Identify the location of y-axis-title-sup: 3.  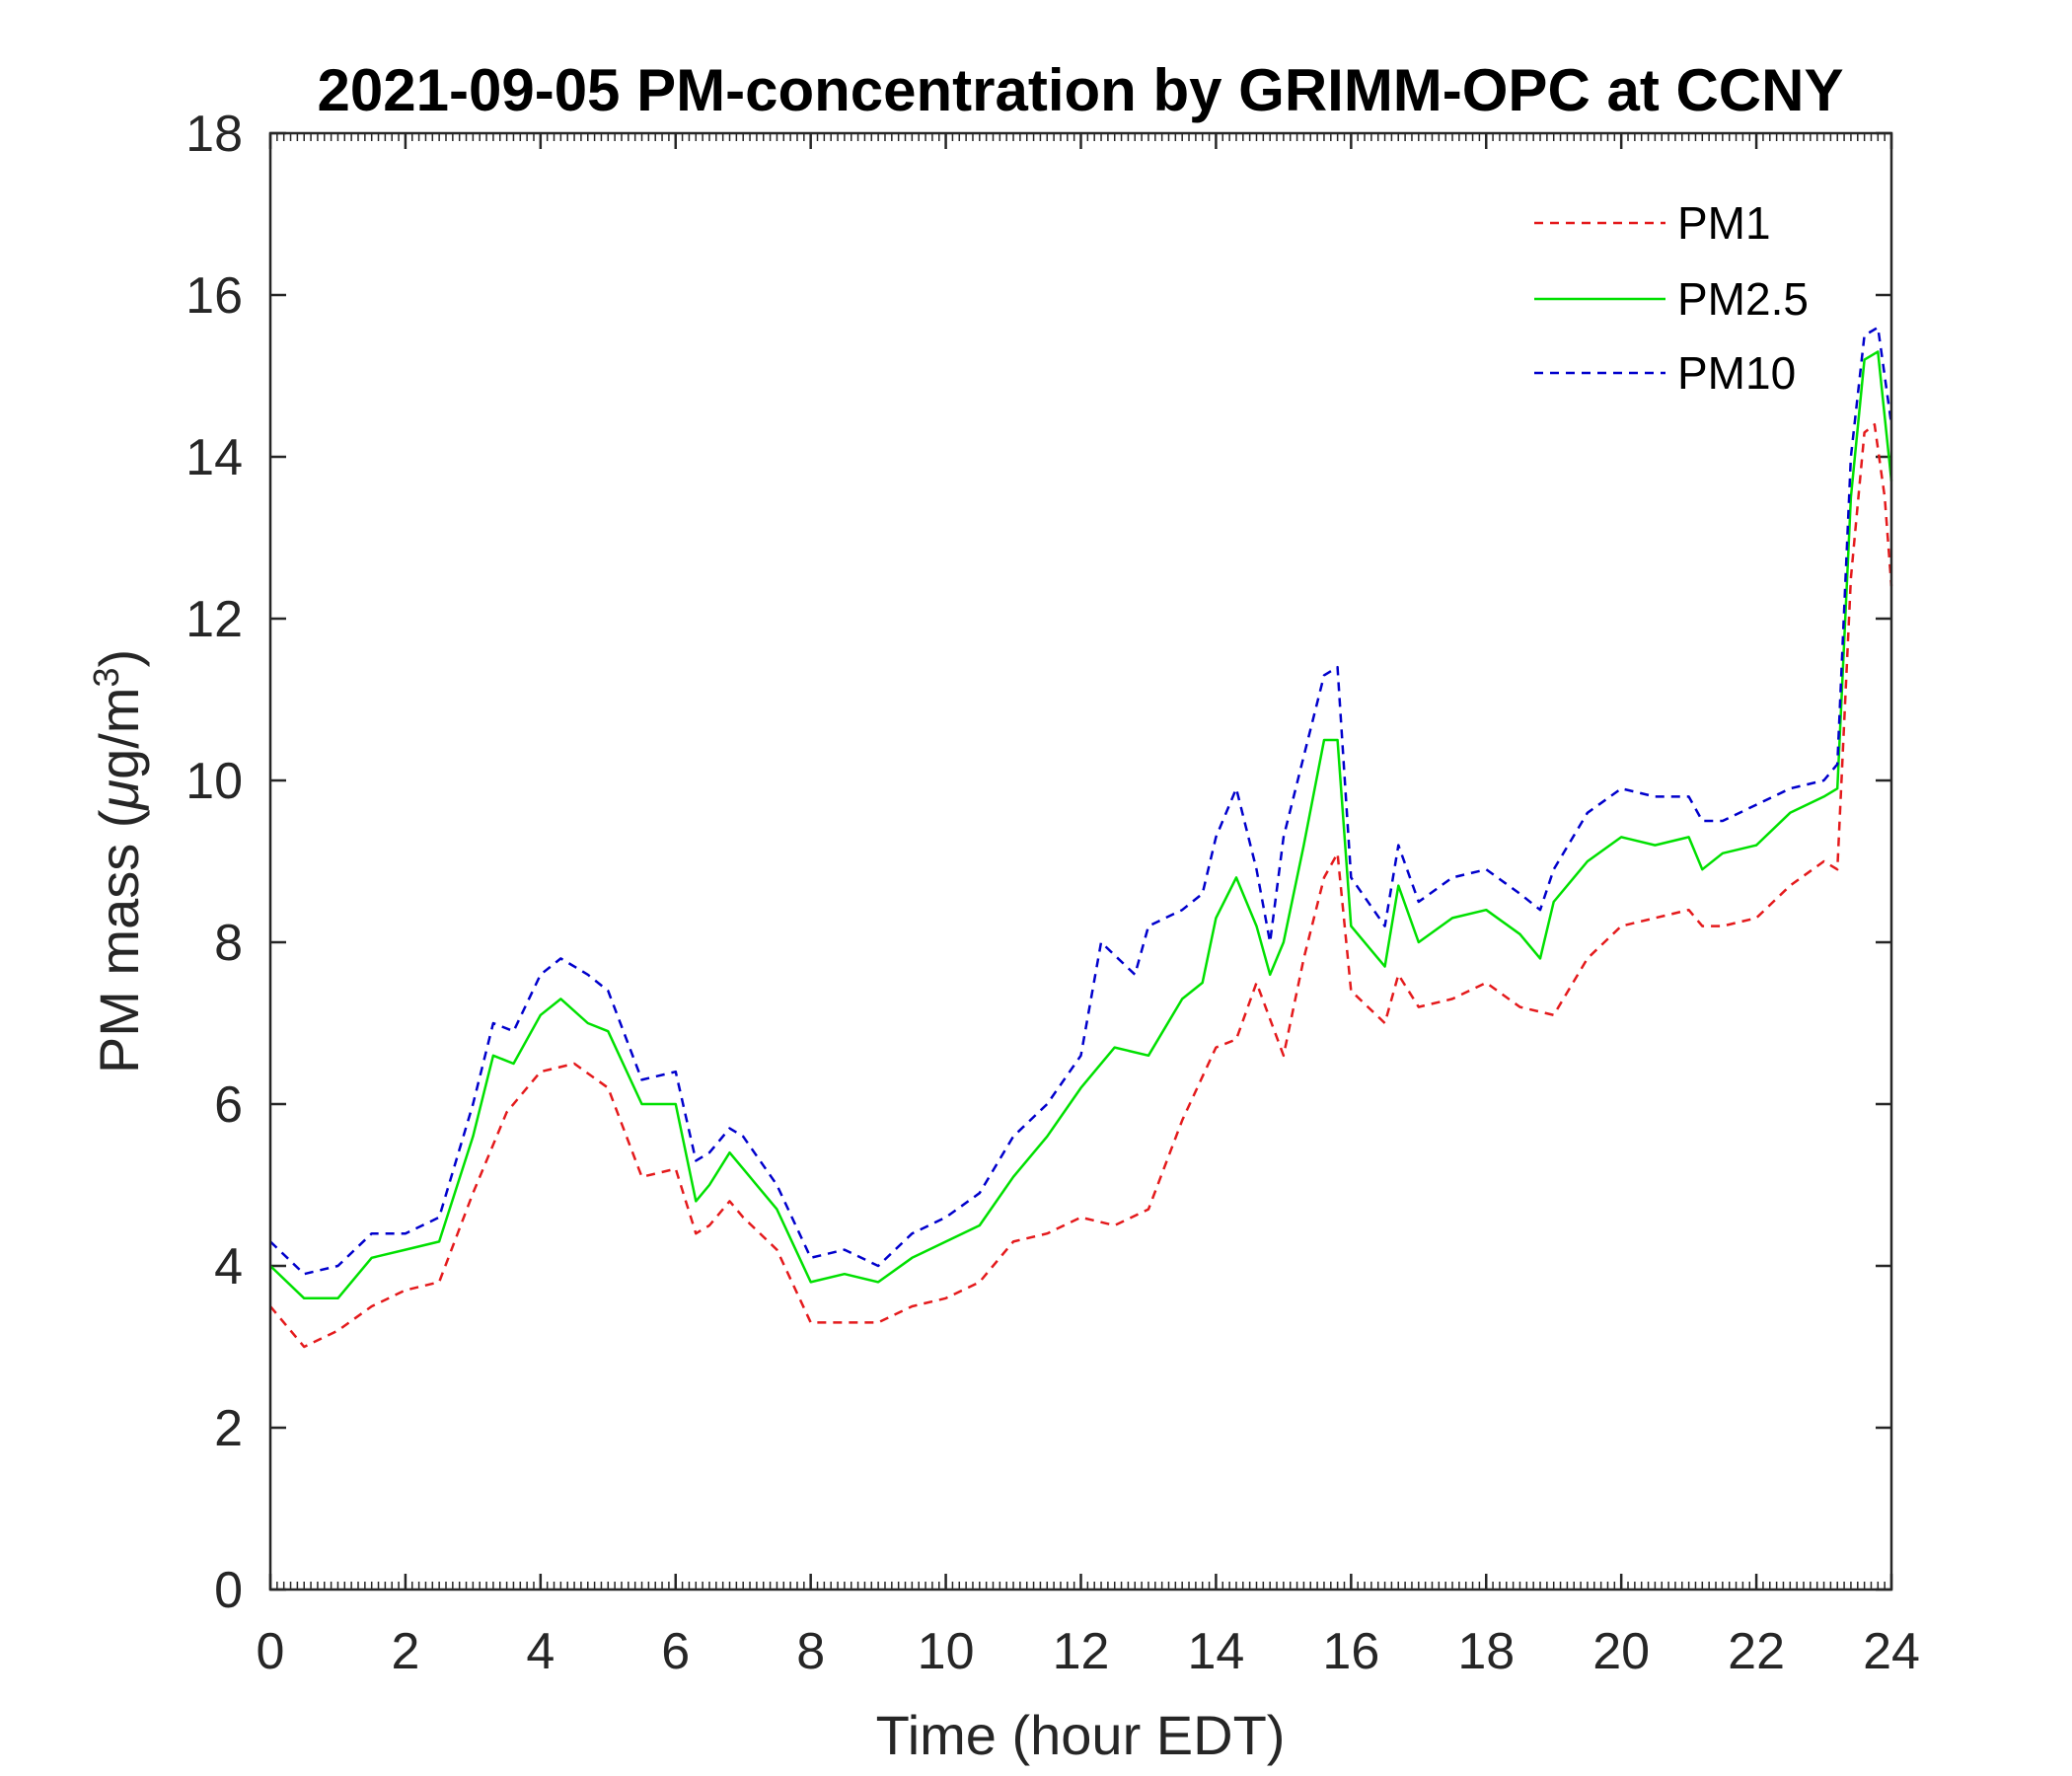
(106, 678).